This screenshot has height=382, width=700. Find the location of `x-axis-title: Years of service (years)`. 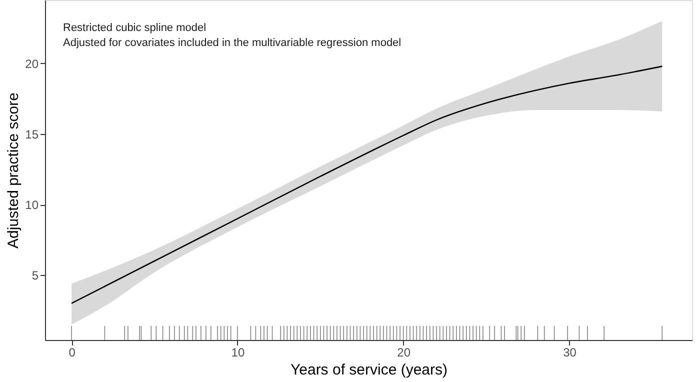

x-axis-title: Years of service (years) is located at coordinates (369, 370).